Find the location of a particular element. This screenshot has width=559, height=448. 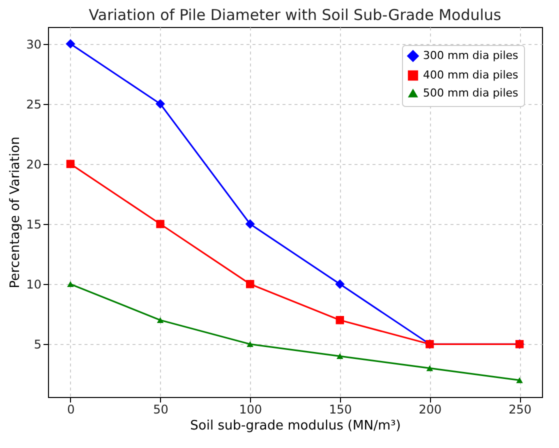

y-tick-label: 25 is located at coordinates (34, 104).